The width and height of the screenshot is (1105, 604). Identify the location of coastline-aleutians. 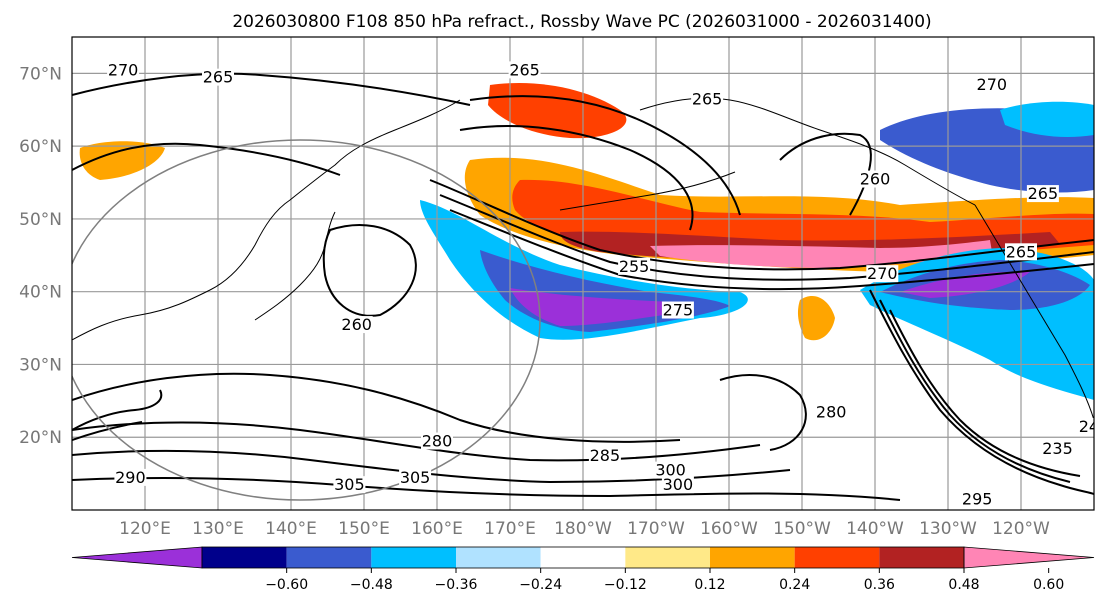
(647, 191).